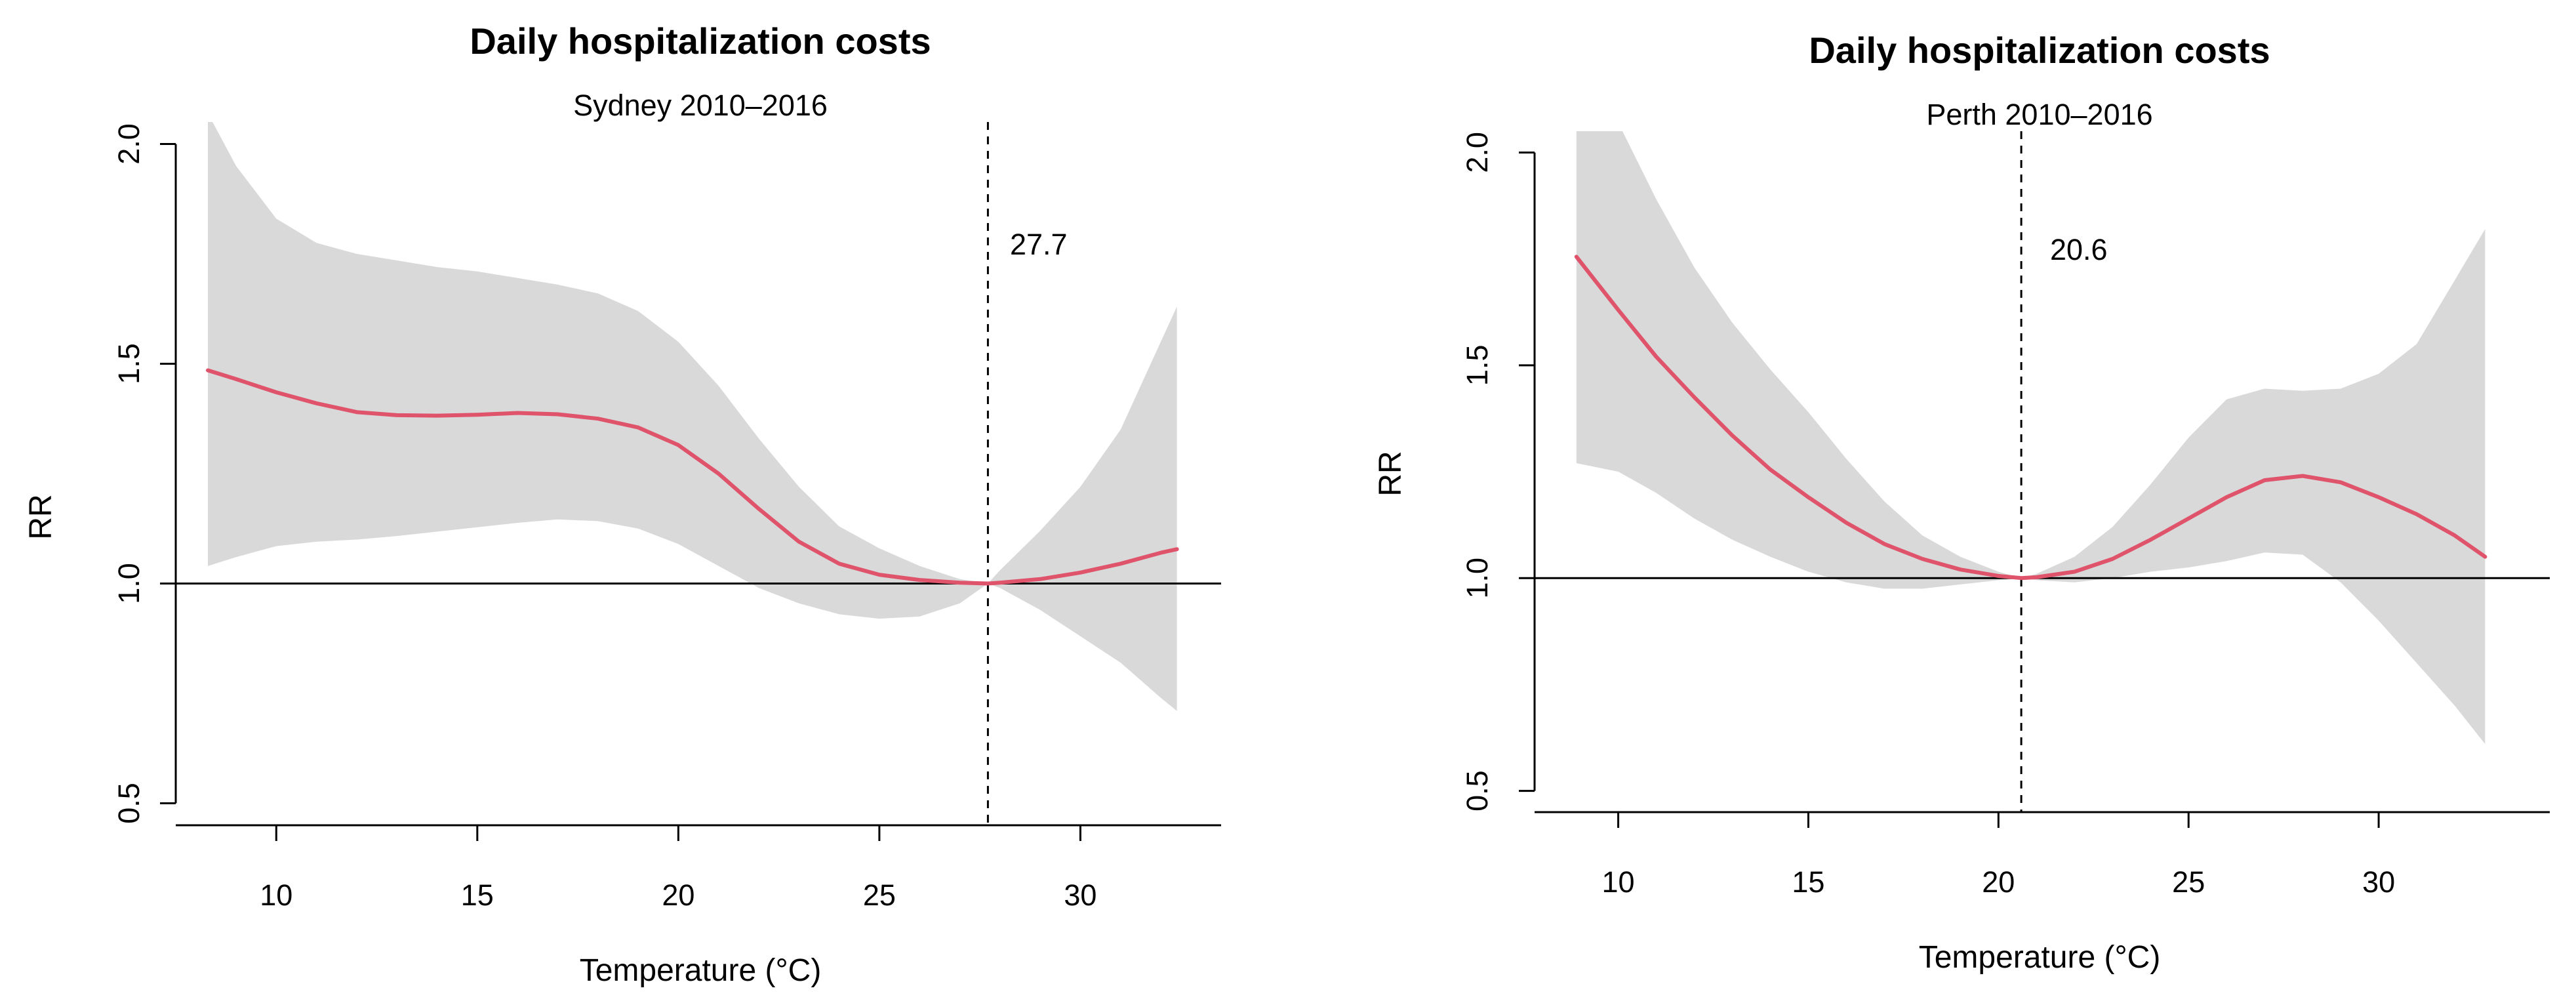 Image resolution: width=2576 pixels, height=1005 pixels. Describe the element at coordinates (1039, 244) in the screenshot. I see `mmt-label: 27.7` at that location.